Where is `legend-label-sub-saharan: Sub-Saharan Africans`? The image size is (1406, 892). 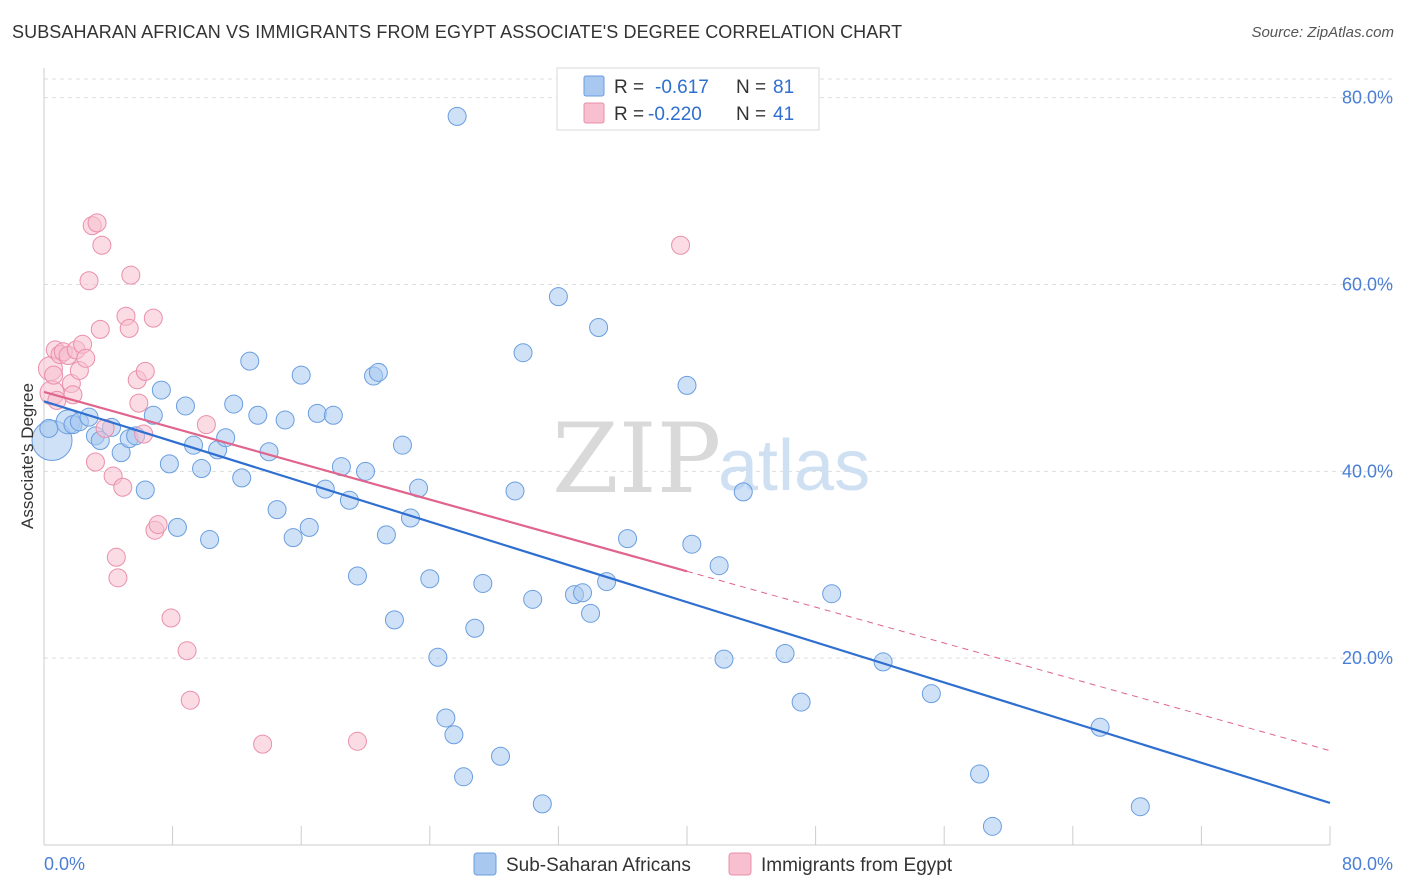
legend-label-sub-saharan: Sub-Saharan Africans is located at coordinates (598, 865).